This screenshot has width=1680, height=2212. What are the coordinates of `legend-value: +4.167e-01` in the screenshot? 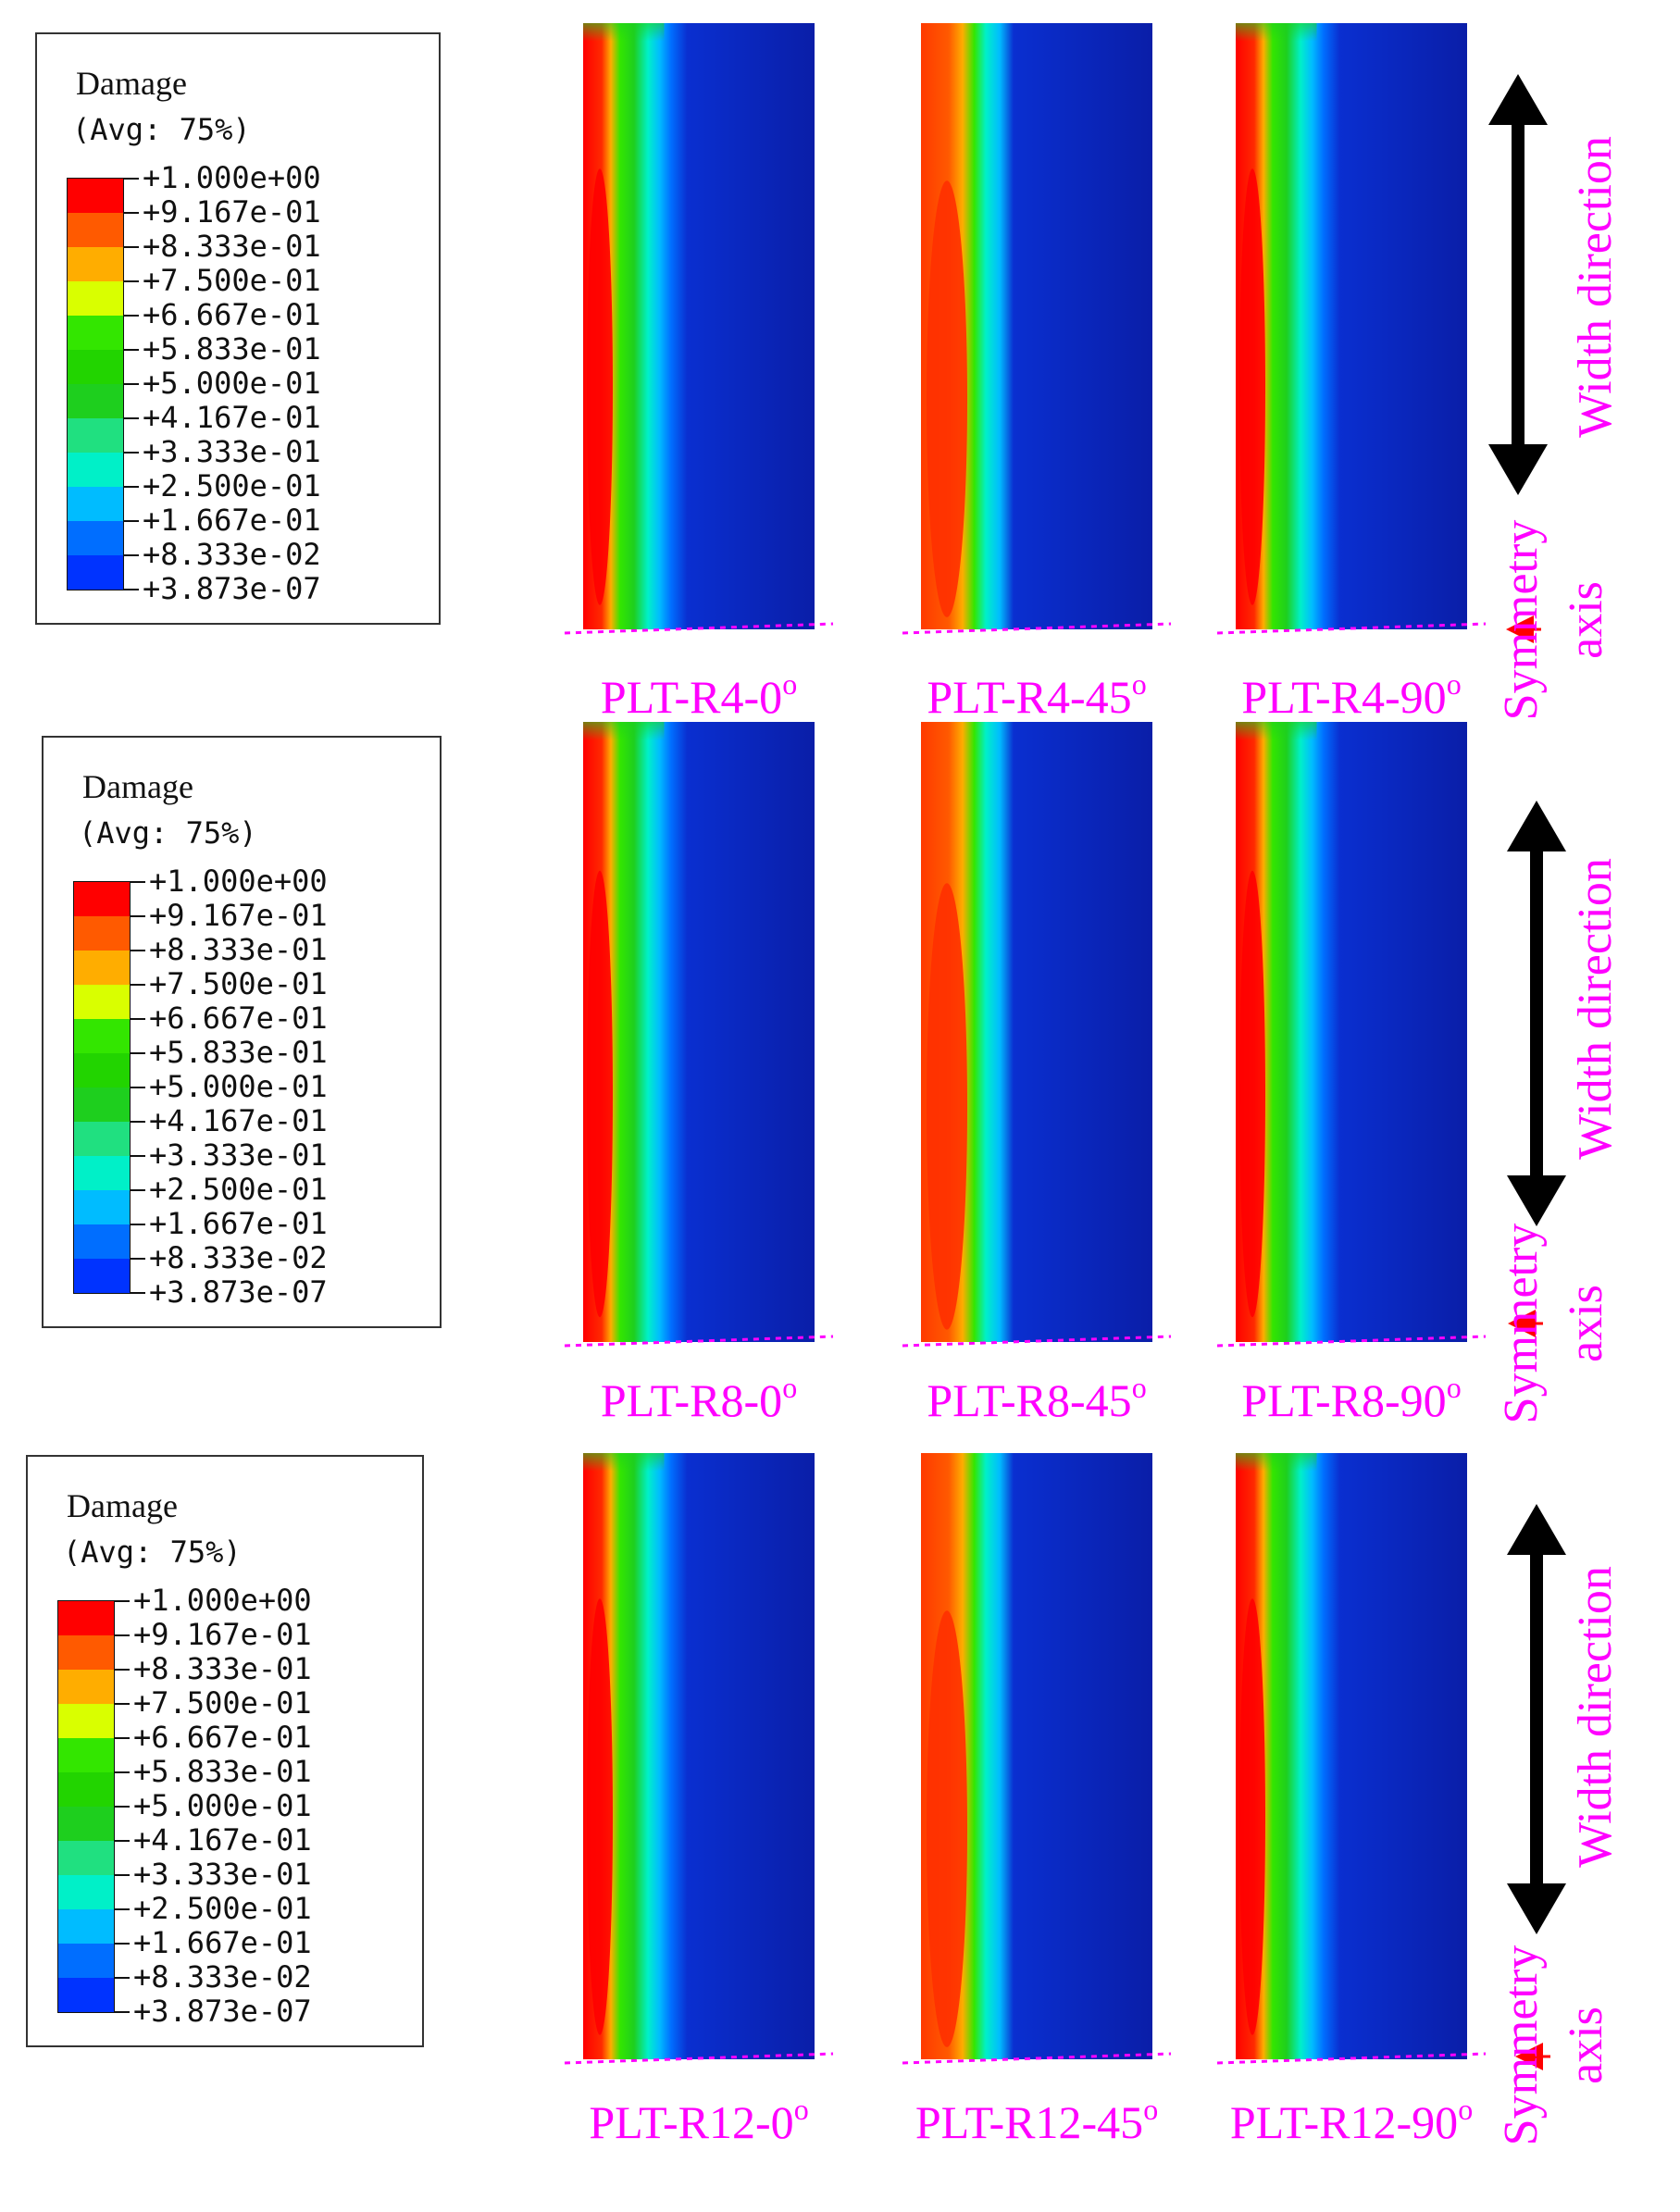 It's located at (222, 1840).